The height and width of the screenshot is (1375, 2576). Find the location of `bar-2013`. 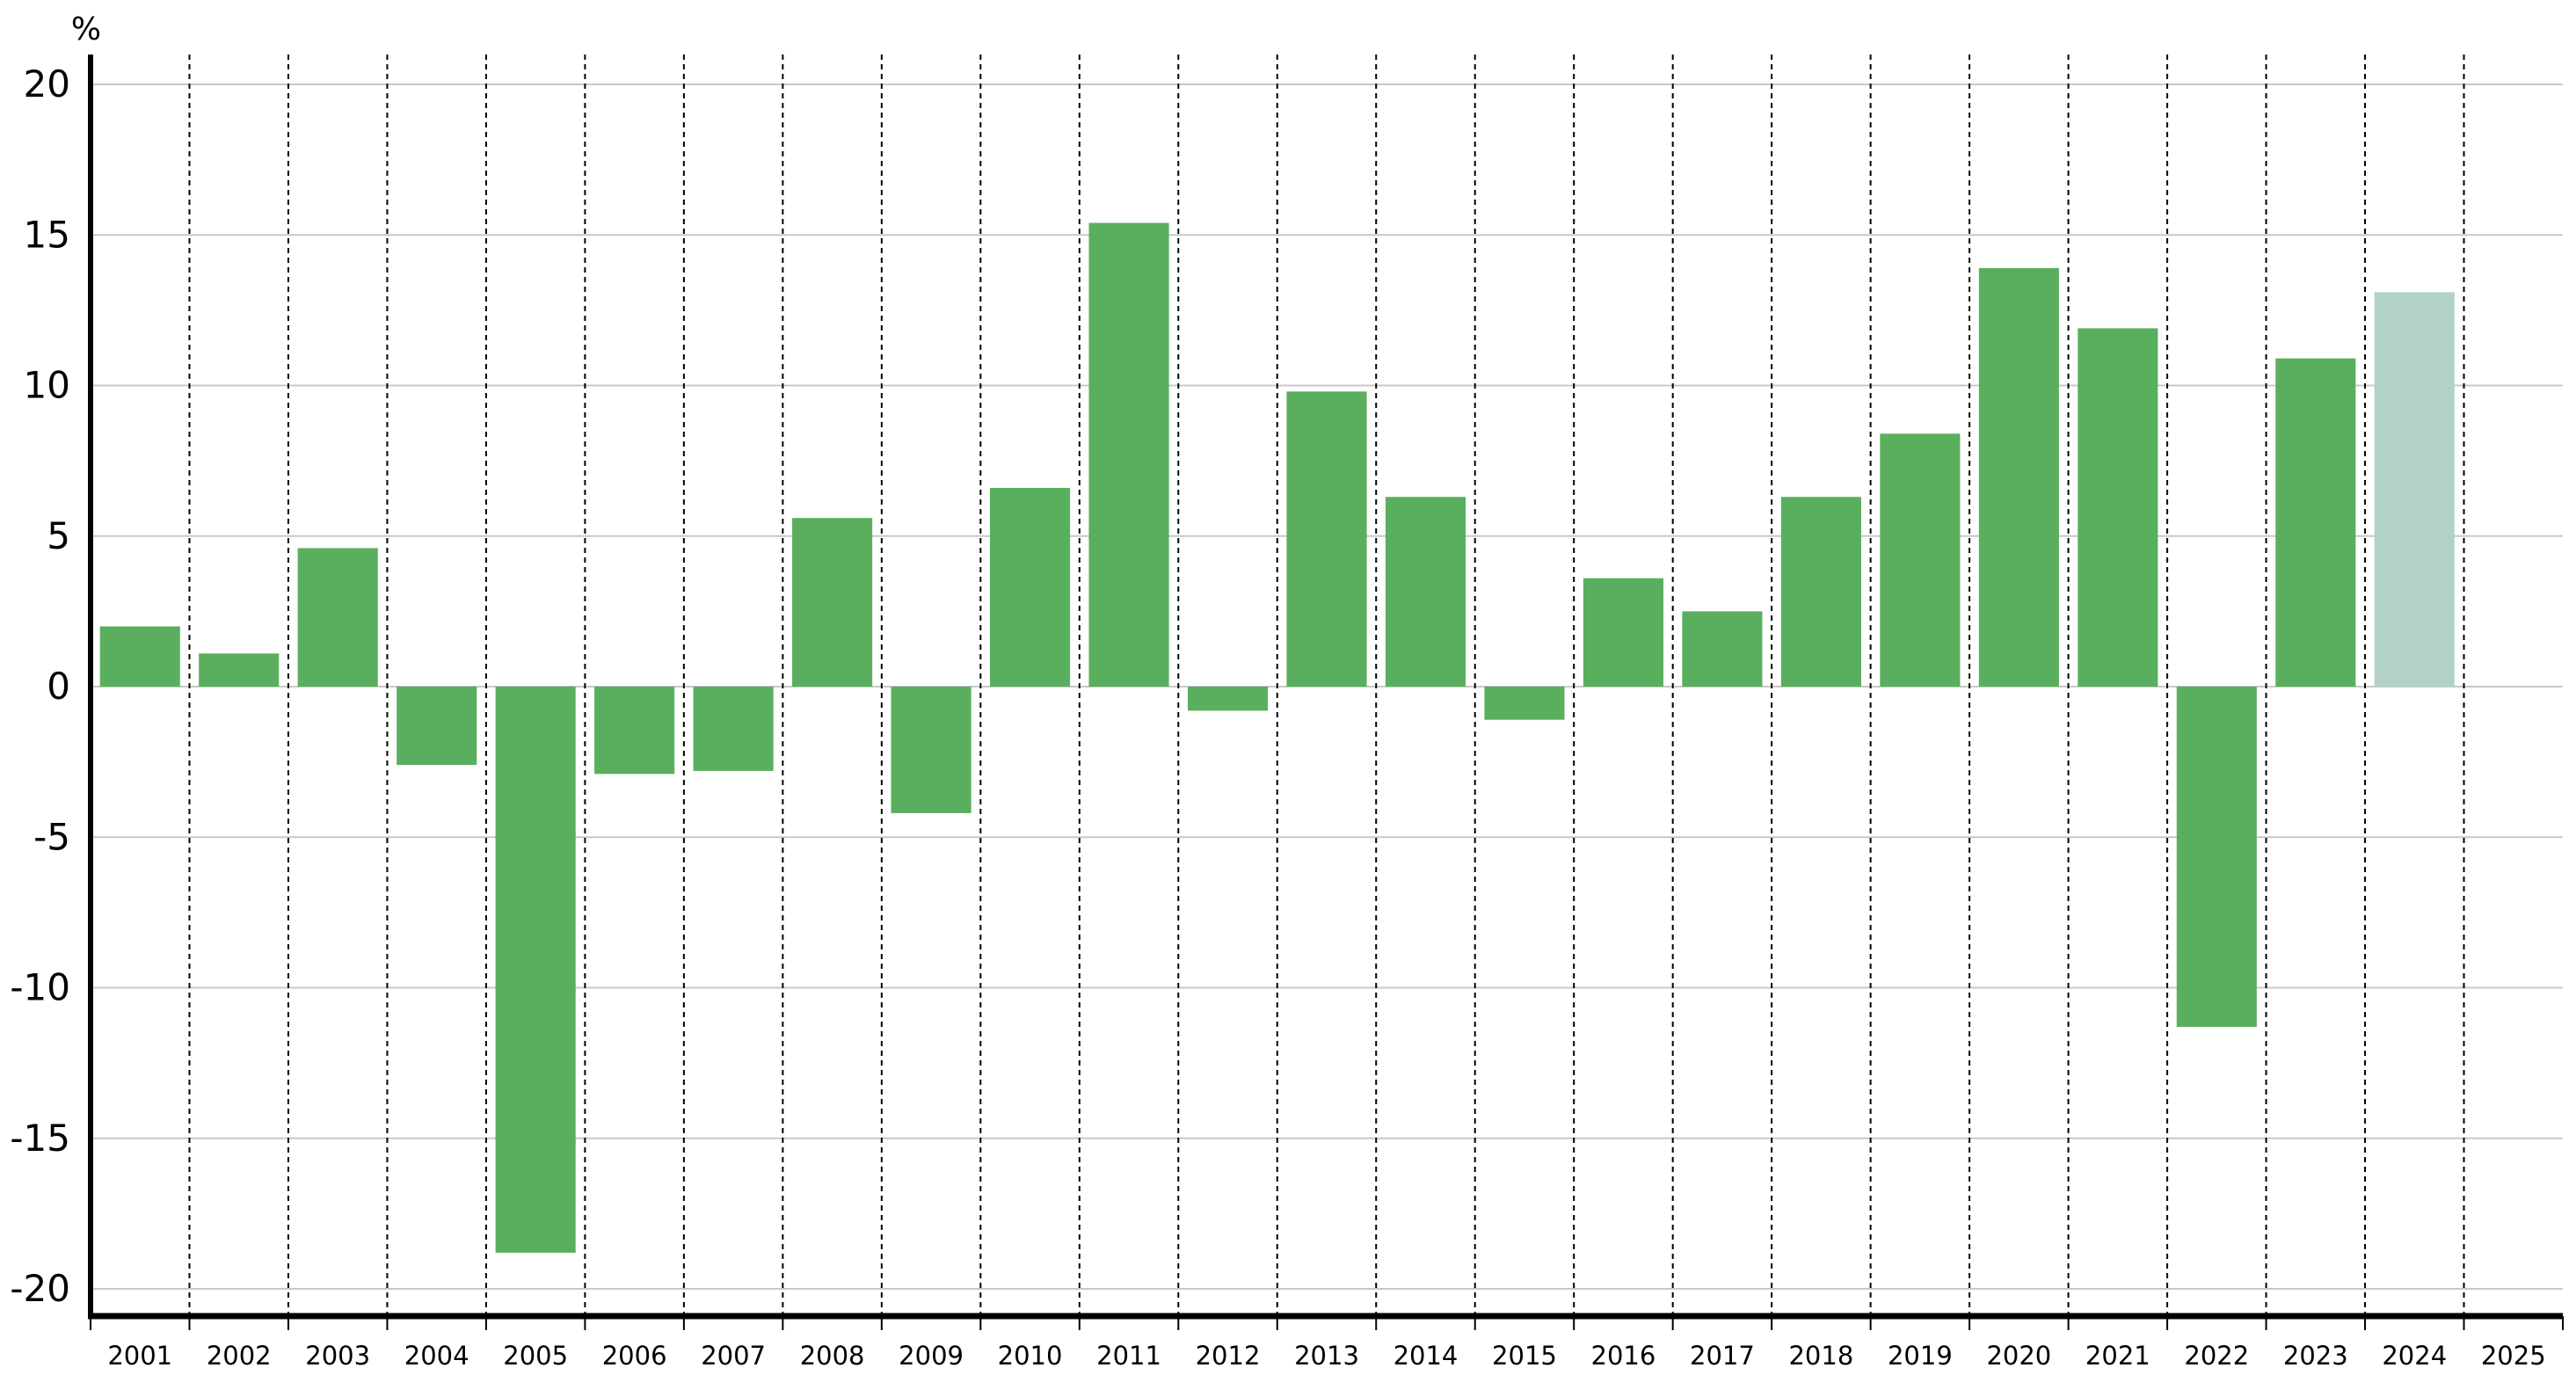

bar-2013 is located at coordinates (1326, 539).